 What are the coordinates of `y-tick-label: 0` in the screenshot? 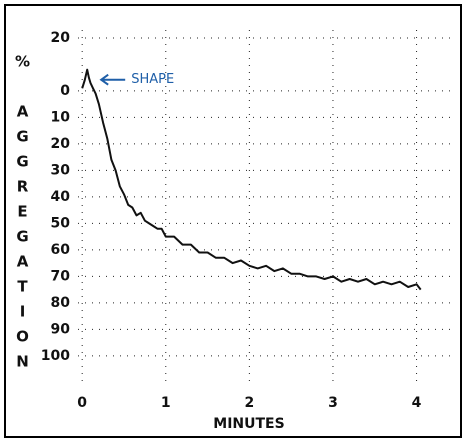 It's located at (65, 91).